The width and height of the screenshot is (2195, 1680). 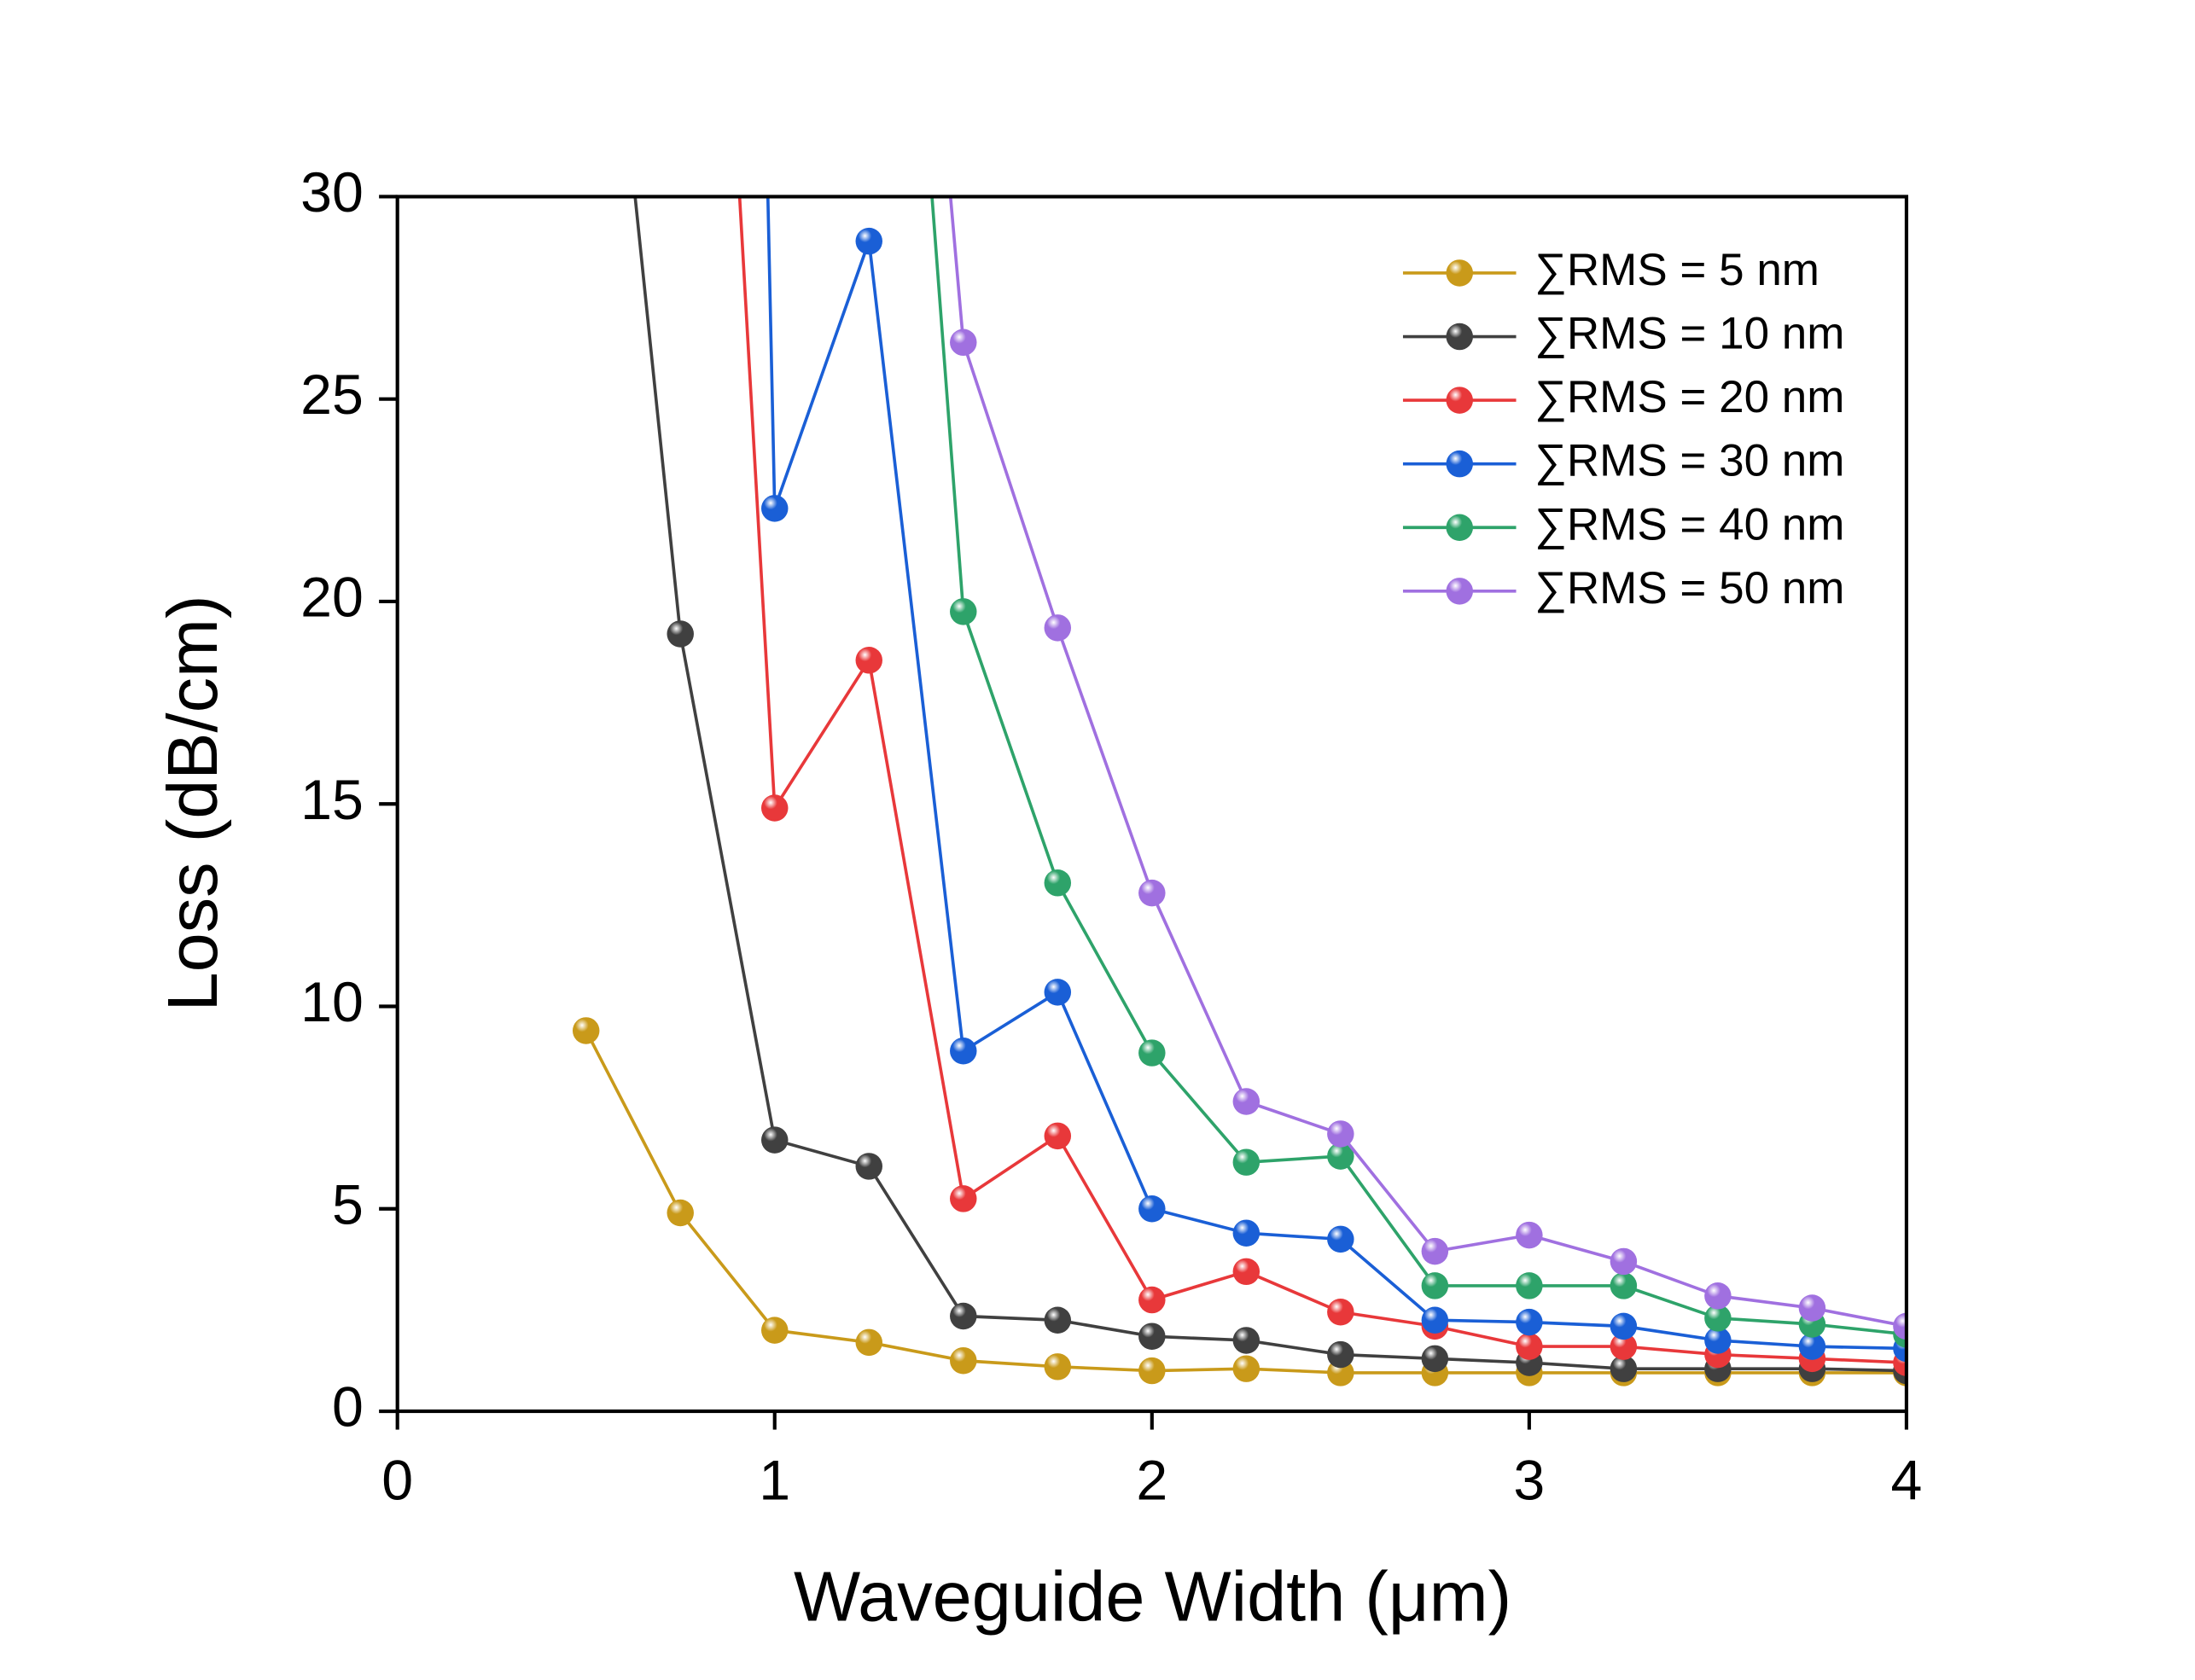 What do you see at coordinates (1689, 334) in the screenshot?
I see `legend-label: ∑RMS = 10 nm` at bounding box center [1689, 334].